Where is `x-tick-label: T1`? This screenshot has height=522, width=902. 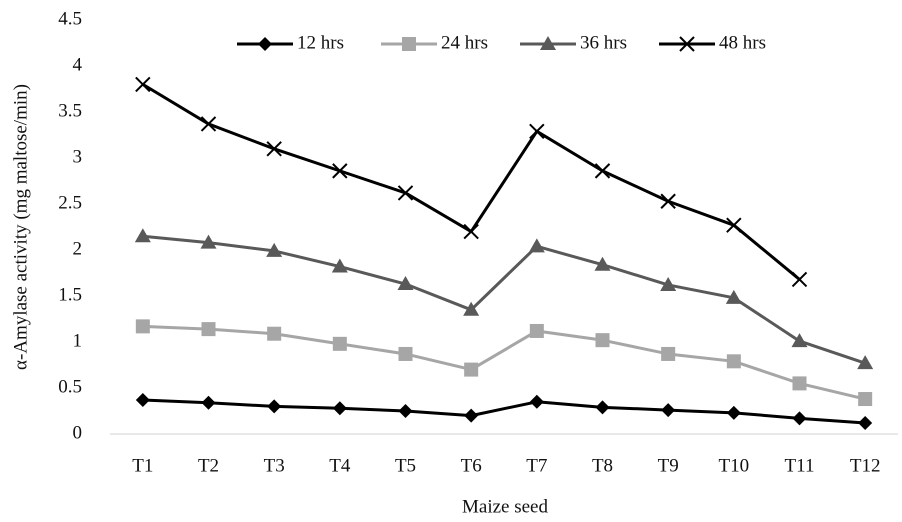
x-tick-label: T1 is located at coordinates (142, 465).